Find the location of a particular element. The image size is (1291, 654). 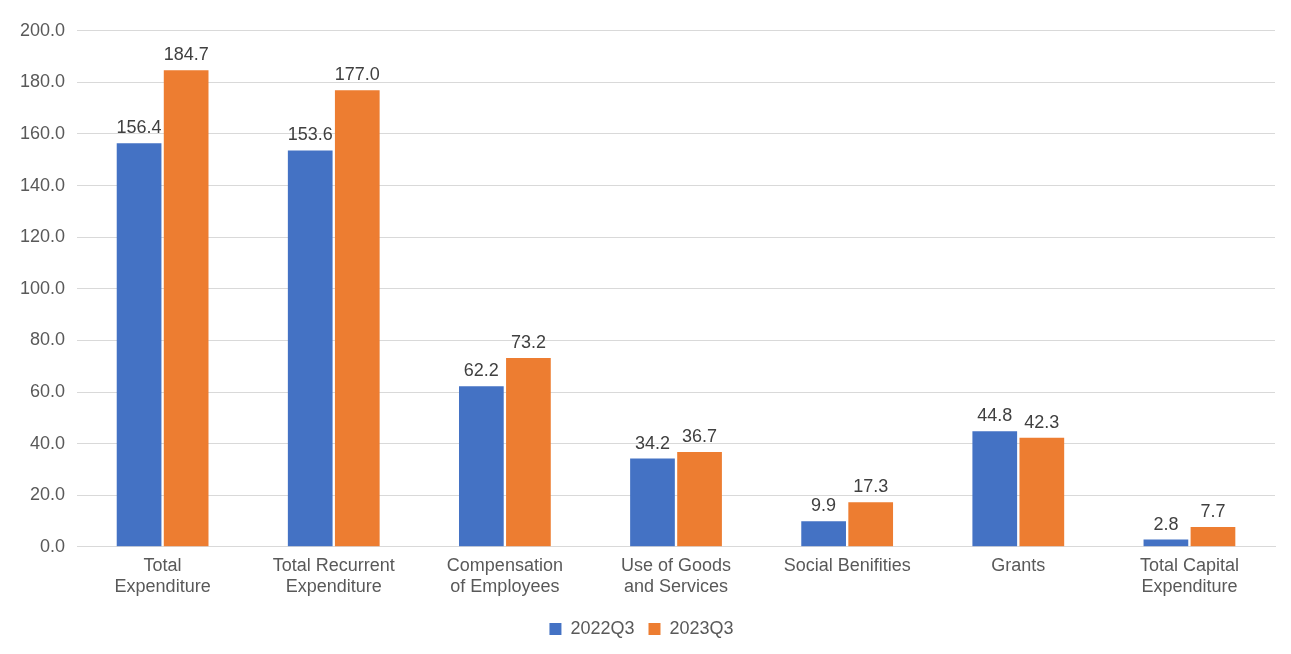

data-label: 153.6 is located at coordinates (310, 134).